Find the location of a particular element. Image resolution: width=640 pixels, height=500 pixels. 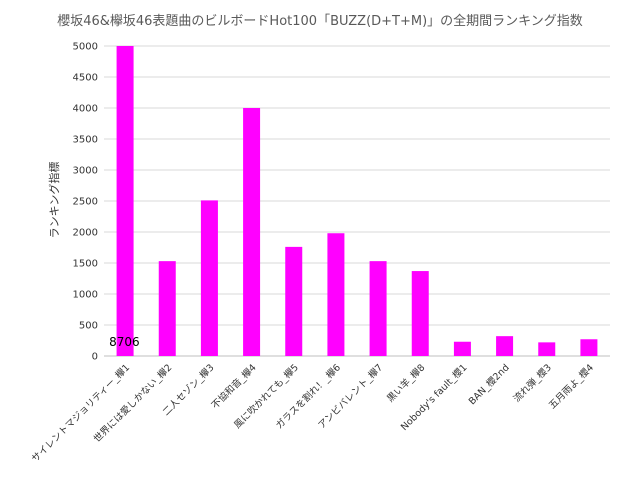

x-tick-label: 黒い羊_欅8 is located at coordinates (405, 383).